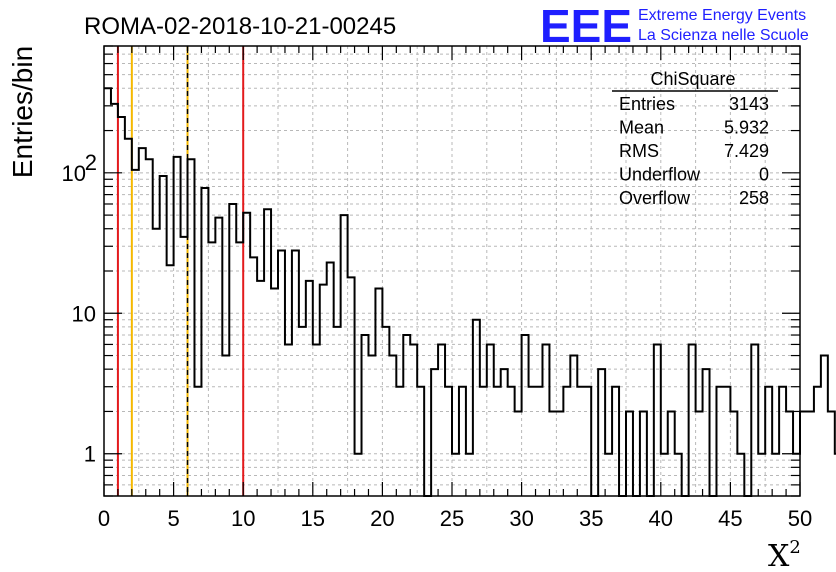 This screenshot has width=836, height=572. What do you see at coordinates (240, 26) in the screenshot?
I see `chart-title: ROMA-02-2018-10-21-00245` at bounding box center [240, 26].